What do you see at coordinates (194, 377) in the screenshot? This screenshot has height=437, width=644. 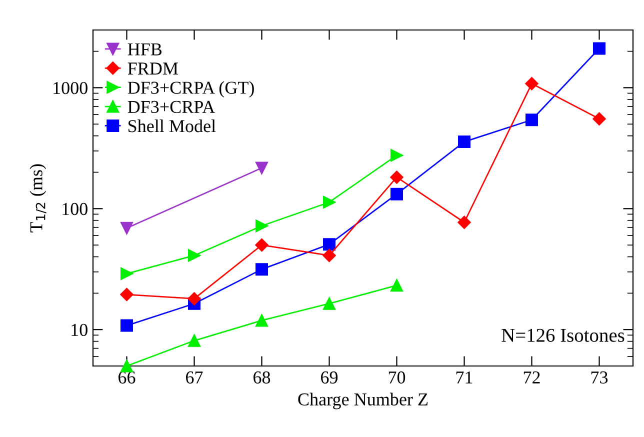 I see `x-tick-label: 67` at bounding box center [194, 377].